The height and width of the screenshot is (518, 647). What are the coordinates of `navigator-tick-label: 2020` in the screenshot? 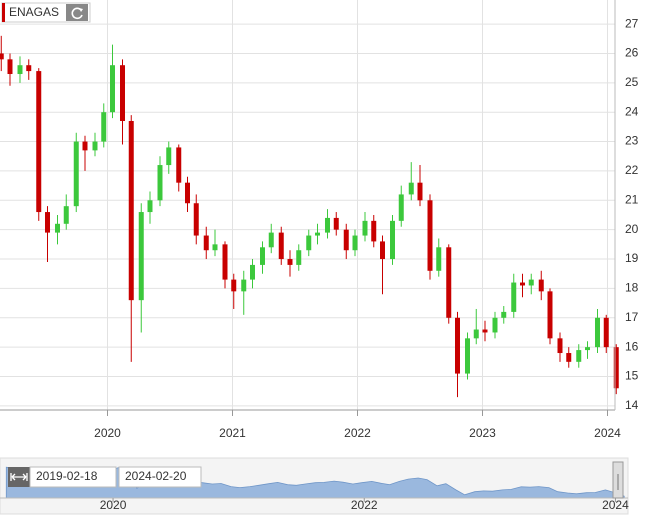 It's located at (113, 505).